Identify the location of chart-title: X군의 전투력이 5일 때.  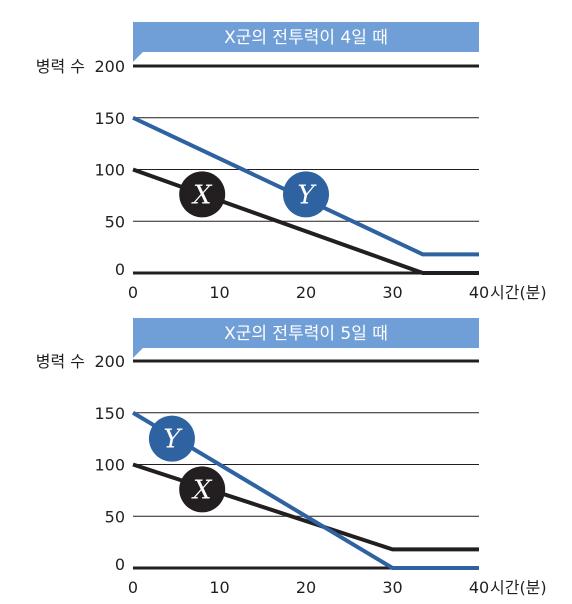
(306, 334).